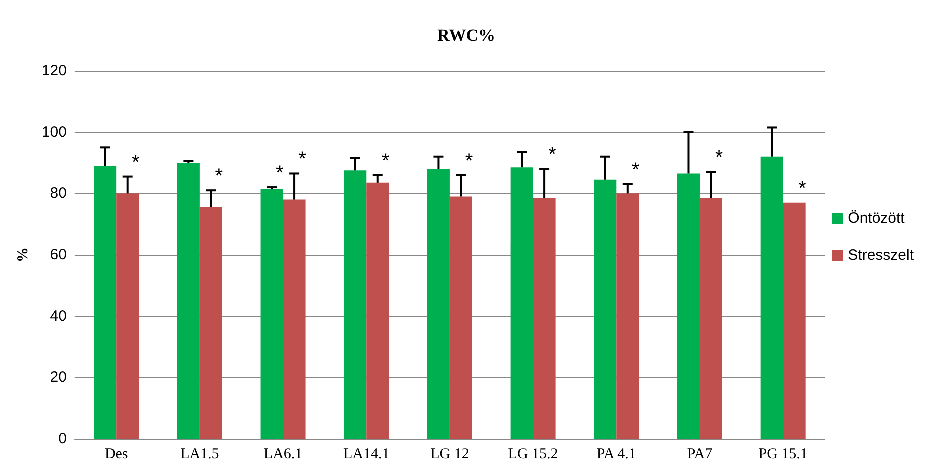  What do you see at coordinates (62, 439) in the screenshot?
I see `y-tick-label: 0` at bounding box center [62, 439].